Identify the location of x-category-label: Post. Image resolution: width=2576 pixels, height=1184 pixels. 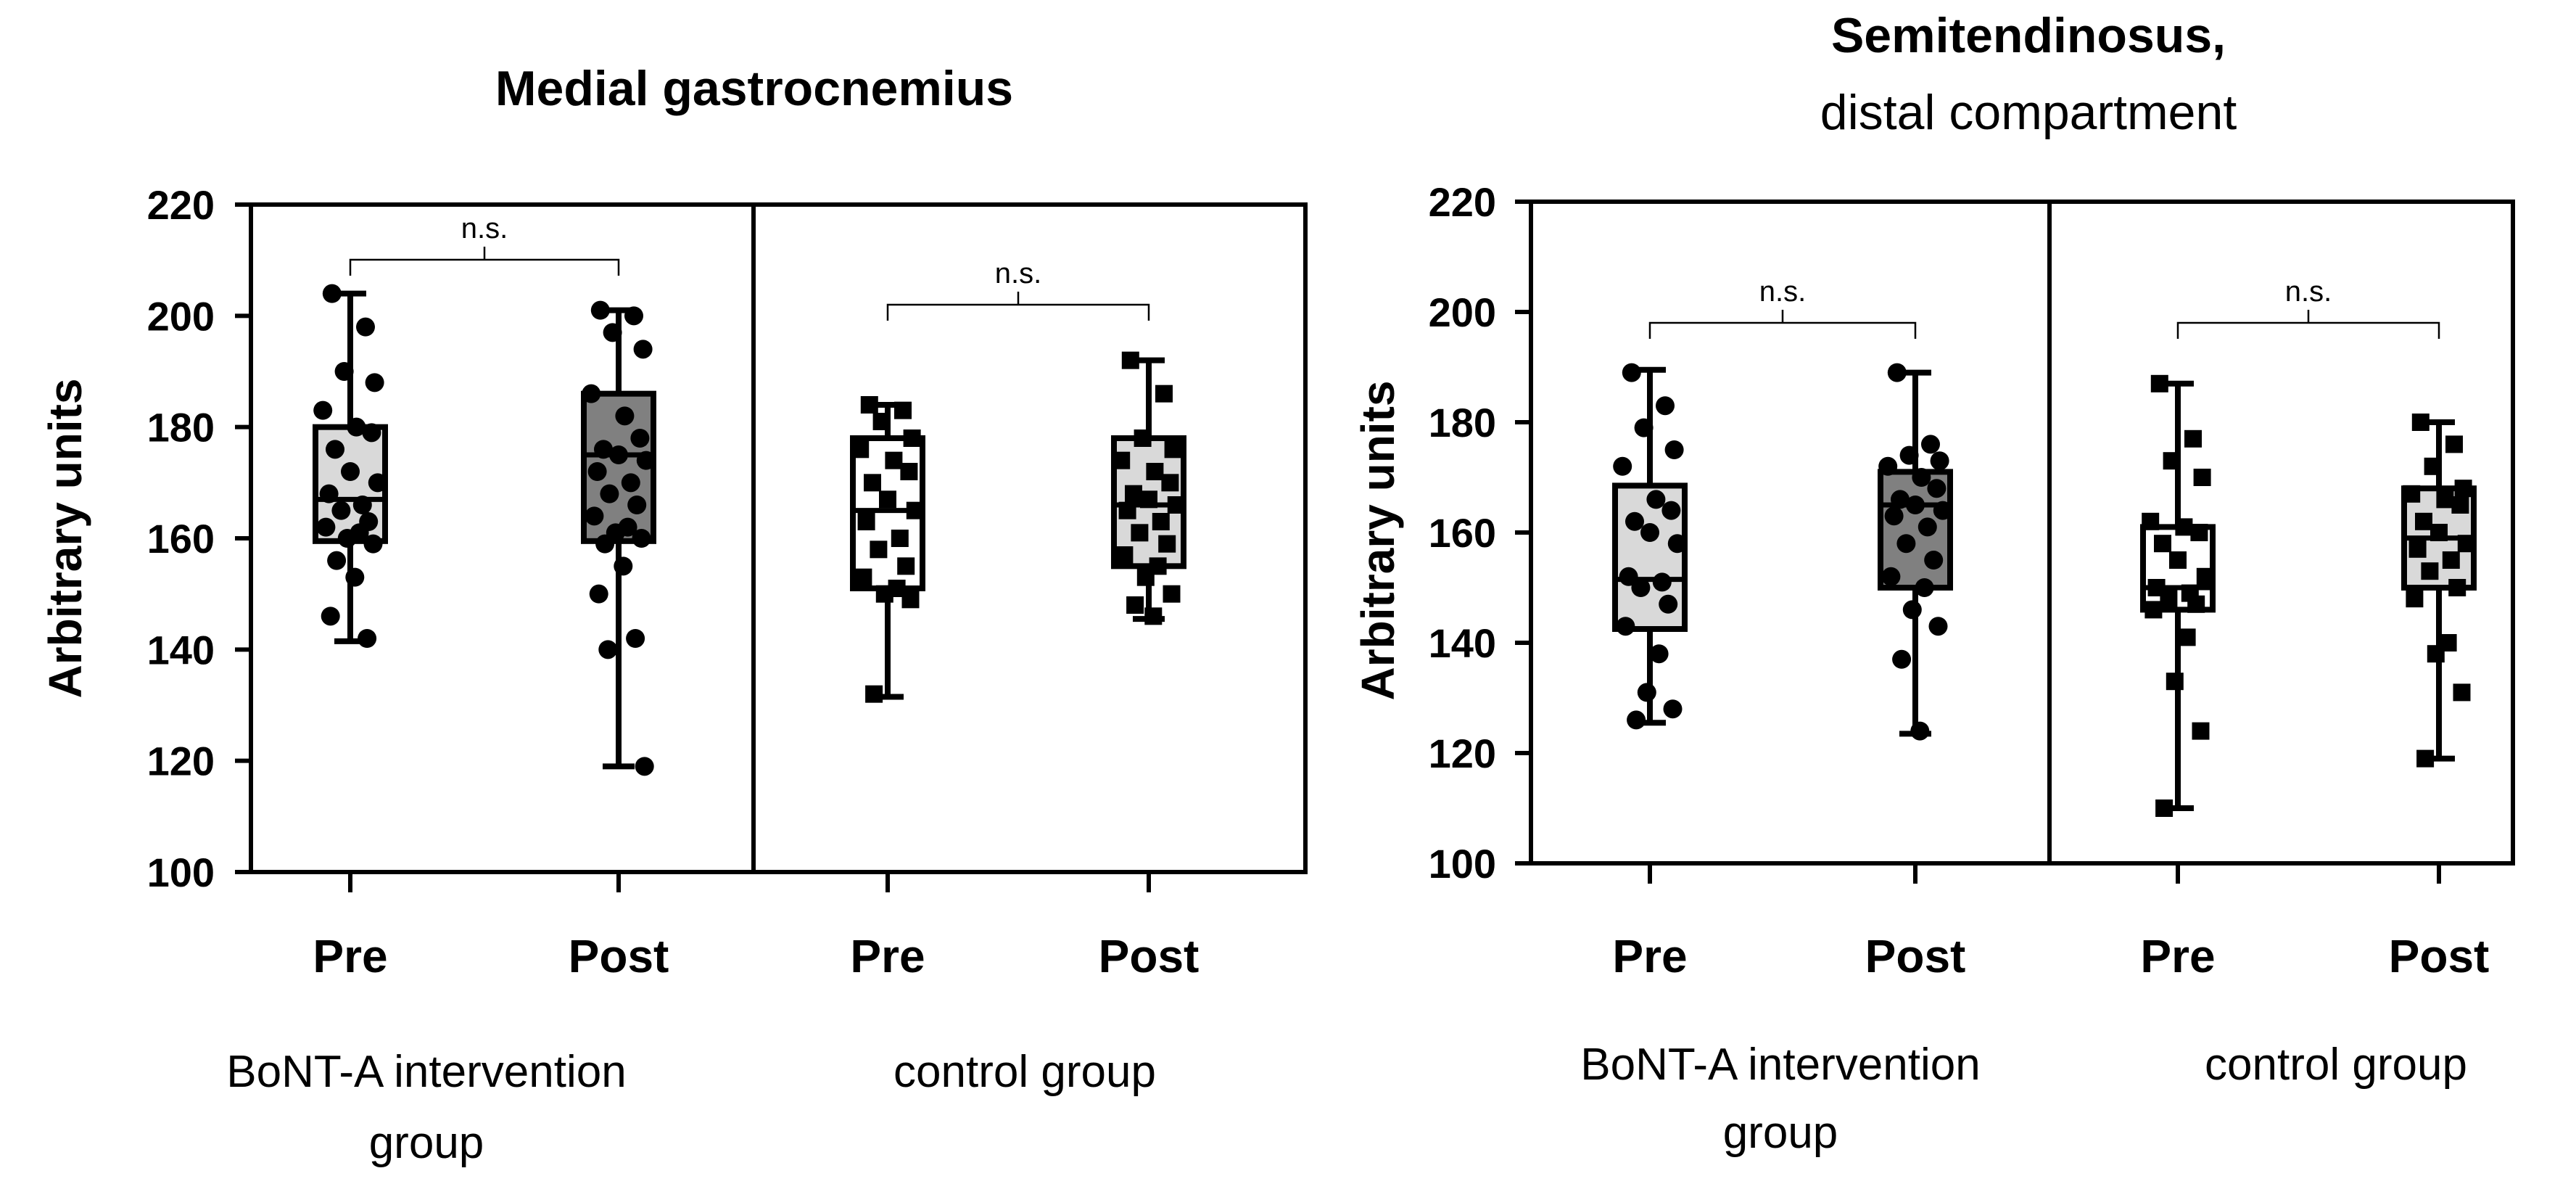
(1149, 956).